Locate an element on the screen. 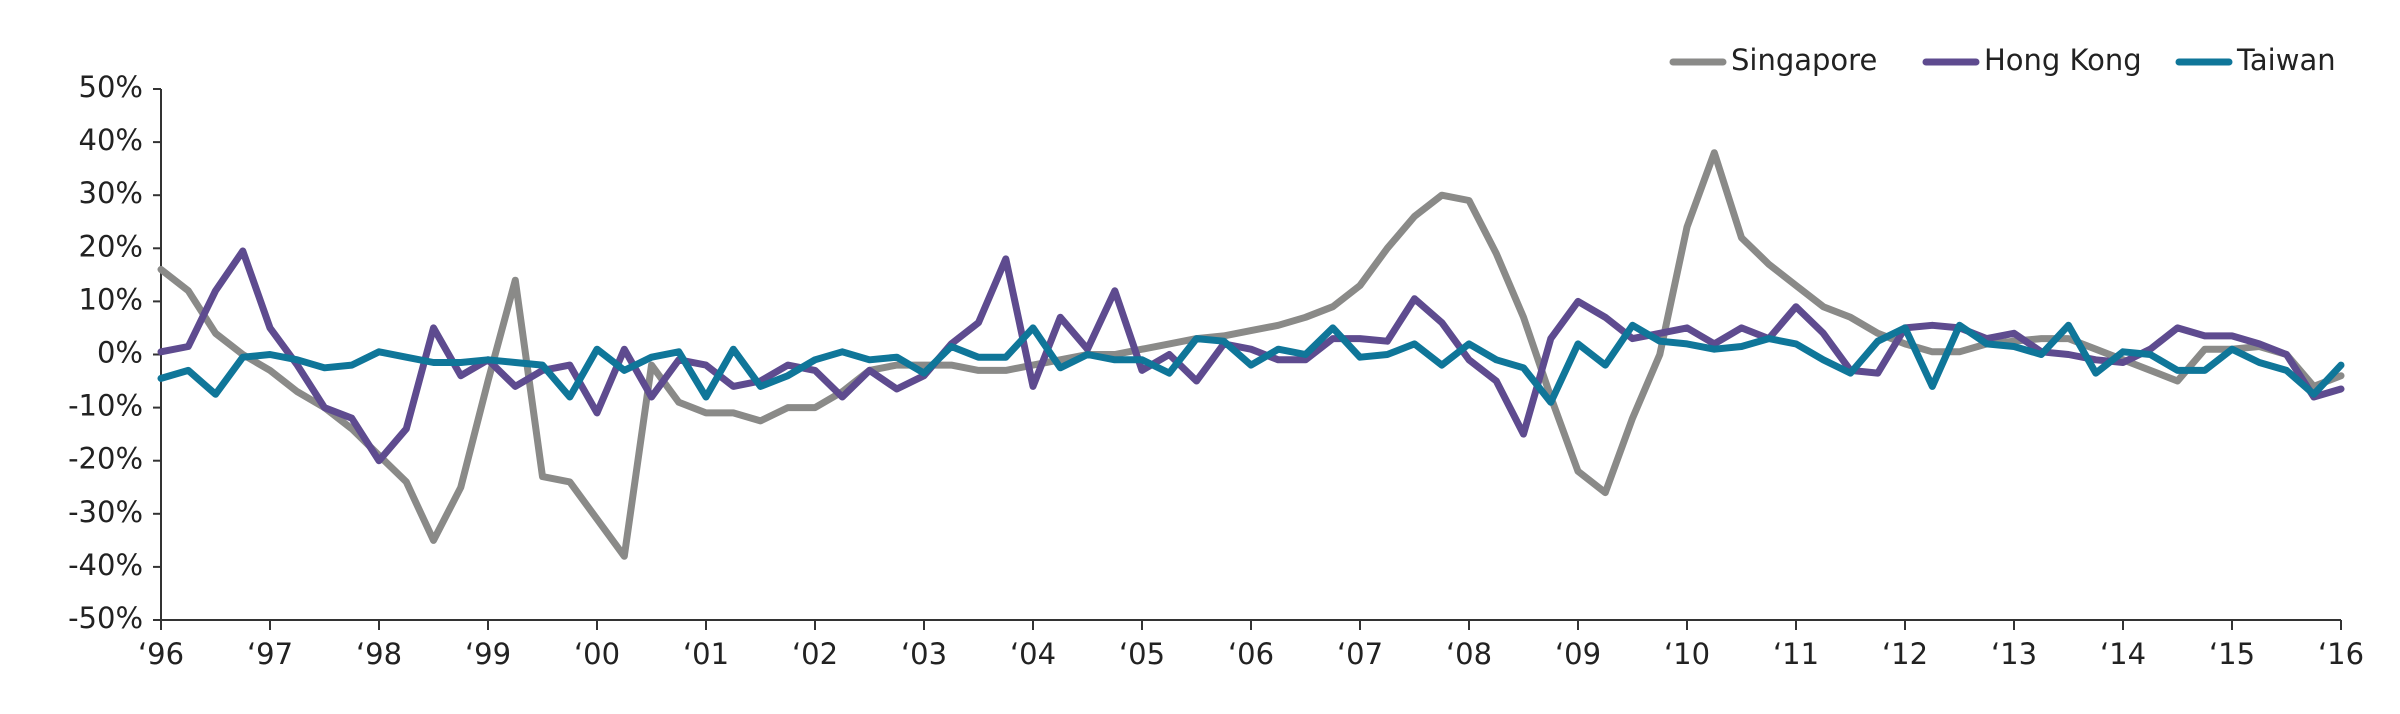 The width and height of the screenshot is (2400, 714). x-tick-label: ‘10 is located at coordinates (1687, 654).